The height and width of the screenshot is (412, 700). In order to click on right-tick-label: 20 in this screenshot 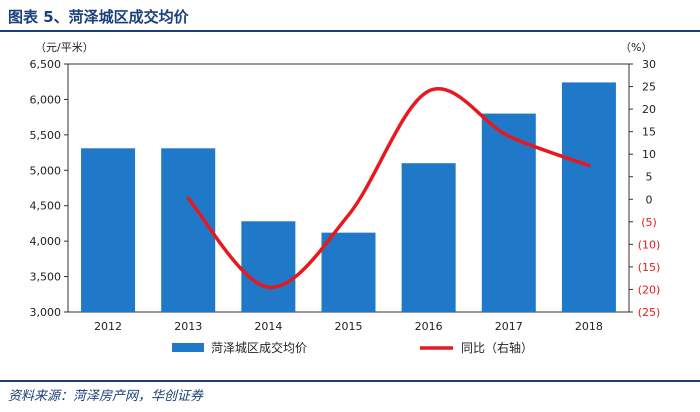, I will do `click(649, 109)`.